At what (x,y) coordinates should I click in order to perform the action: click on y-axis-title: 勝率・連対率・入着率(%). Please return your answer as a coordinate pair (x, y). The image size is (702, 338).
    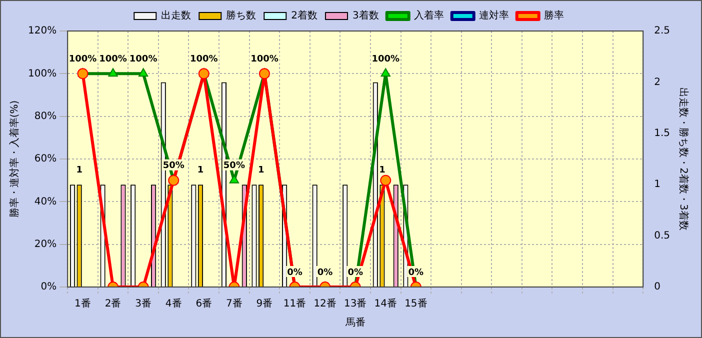
    Looking at the image, I should click on (14, 159).